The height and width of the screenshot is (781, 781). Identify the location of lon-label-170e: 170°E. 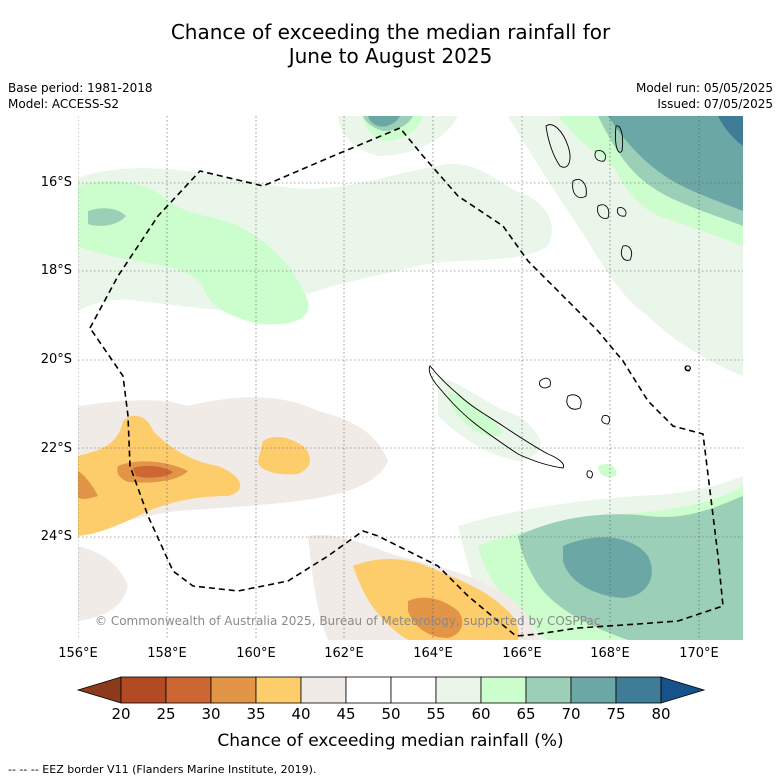
(699, 653).